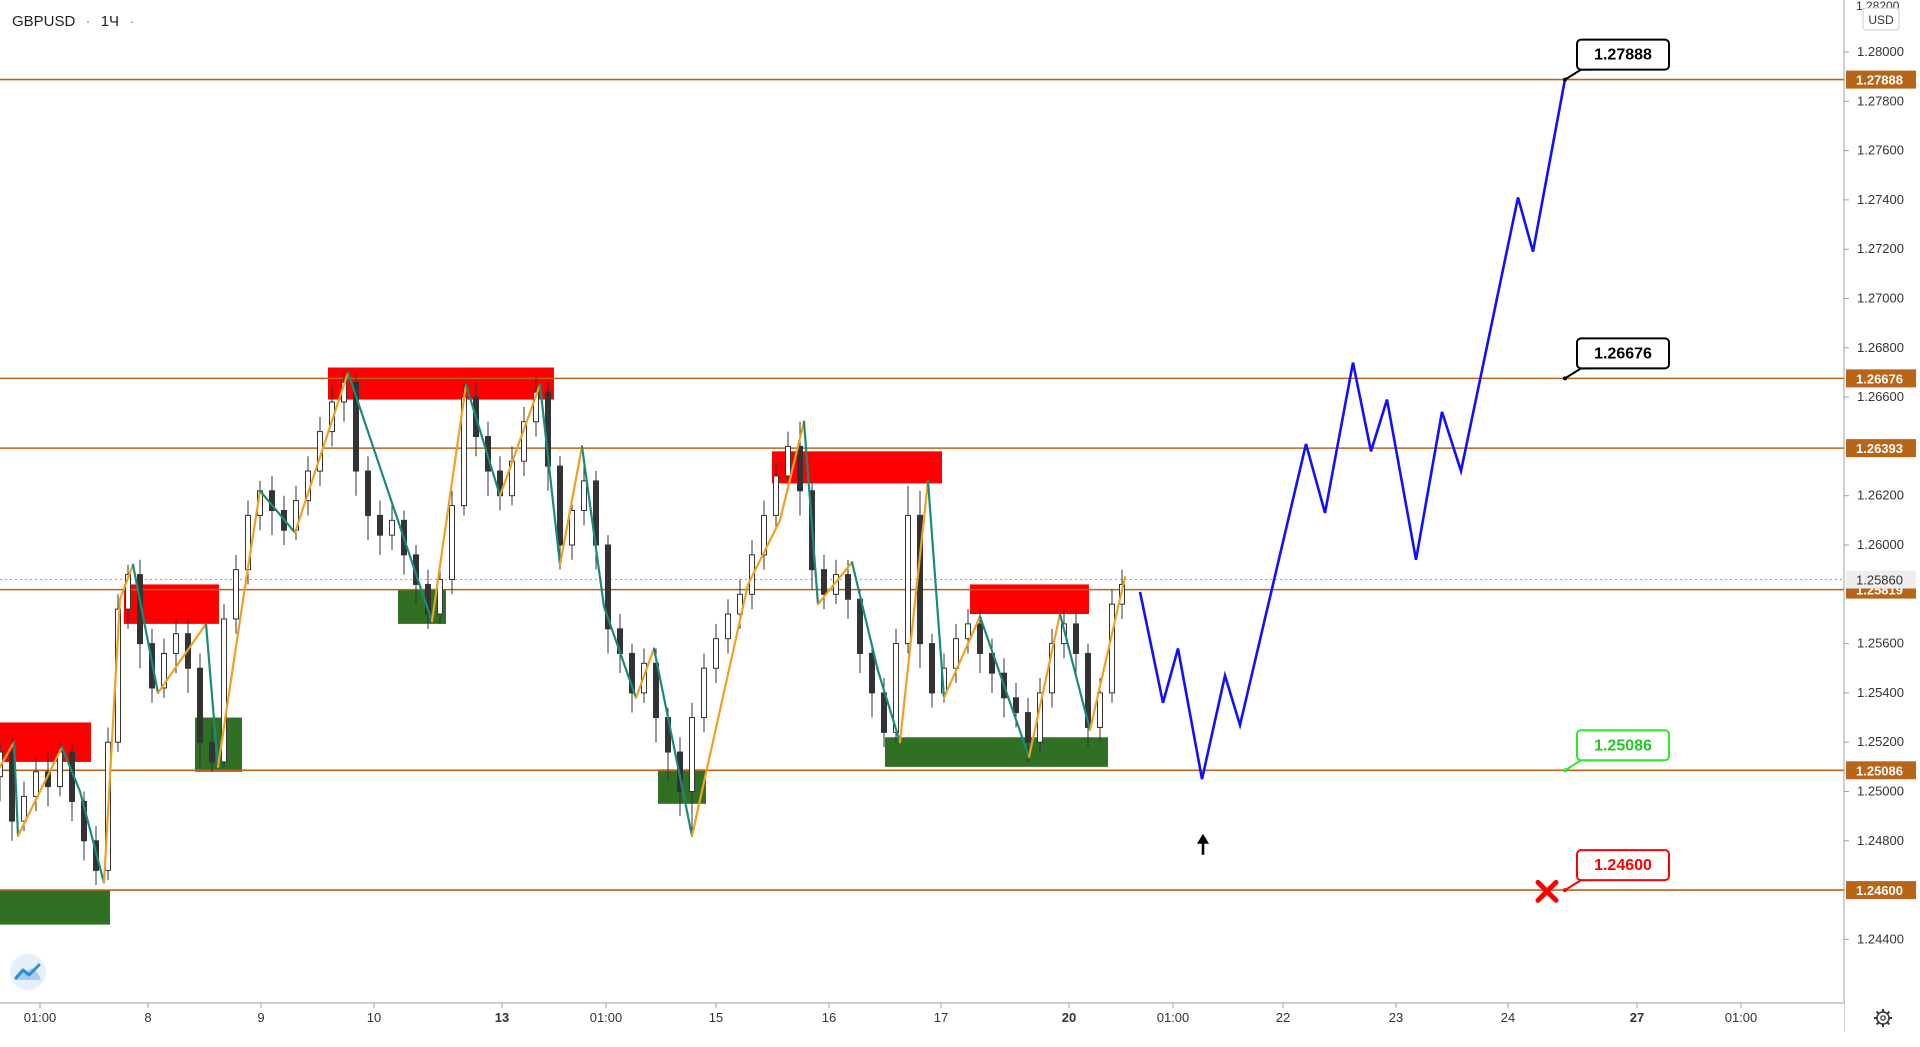 This screenshot has width=1920, height=1047. I want to click on time-tick-label: 24, so click(1508, 1017).